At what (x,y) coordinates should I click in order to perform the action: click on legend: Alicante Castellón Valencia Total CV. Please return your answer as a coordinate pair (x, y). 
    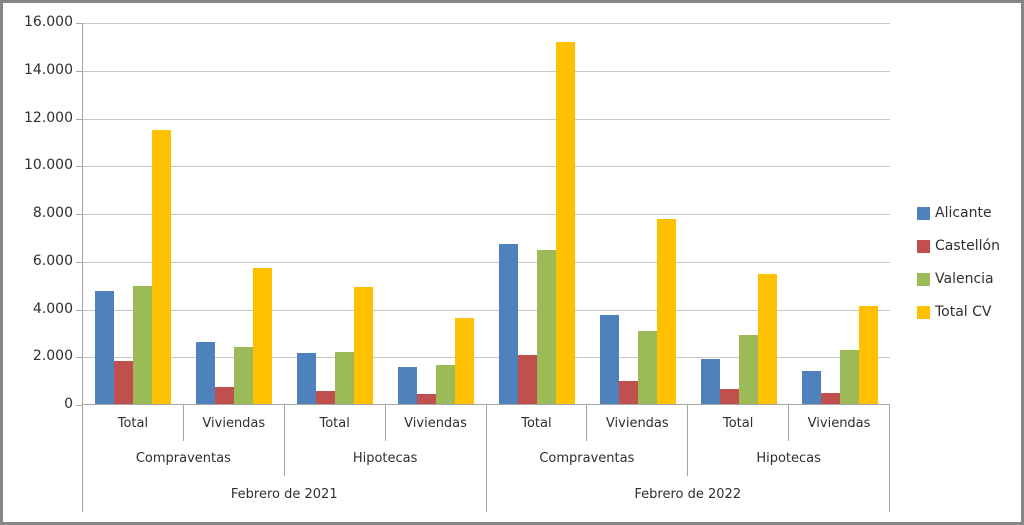
    Looking at the image, I should click on (958, 270).